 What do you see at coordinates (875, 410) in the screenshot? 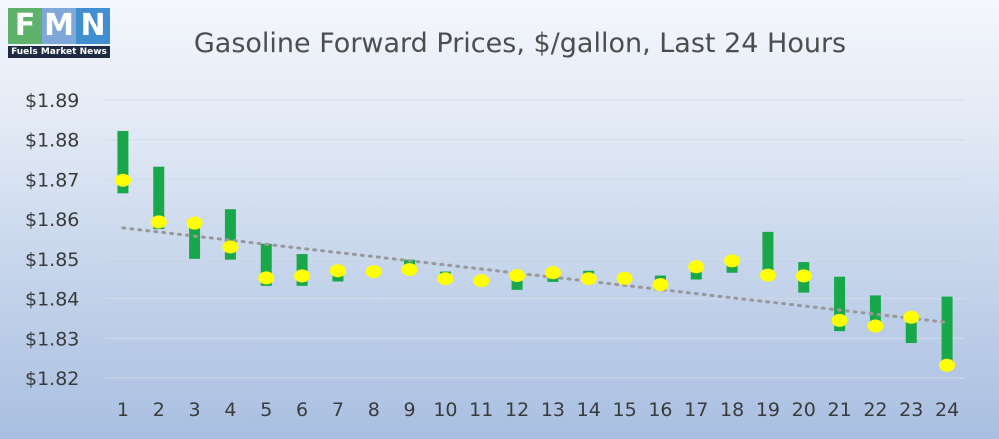
I see `x-tick-label: 22` at bounding box center [875, 410].